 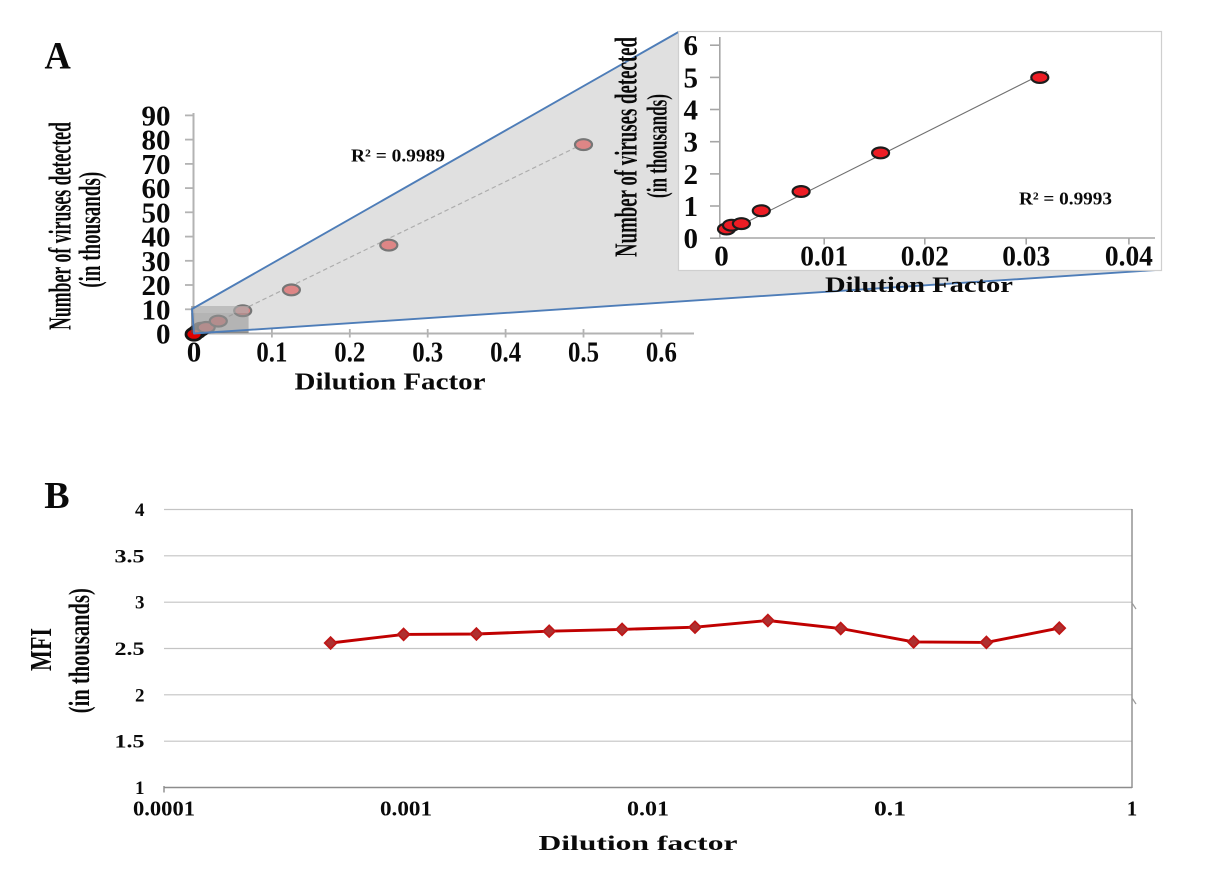 I want to click on svg-text: 2.5, so click(x=130, y=649).